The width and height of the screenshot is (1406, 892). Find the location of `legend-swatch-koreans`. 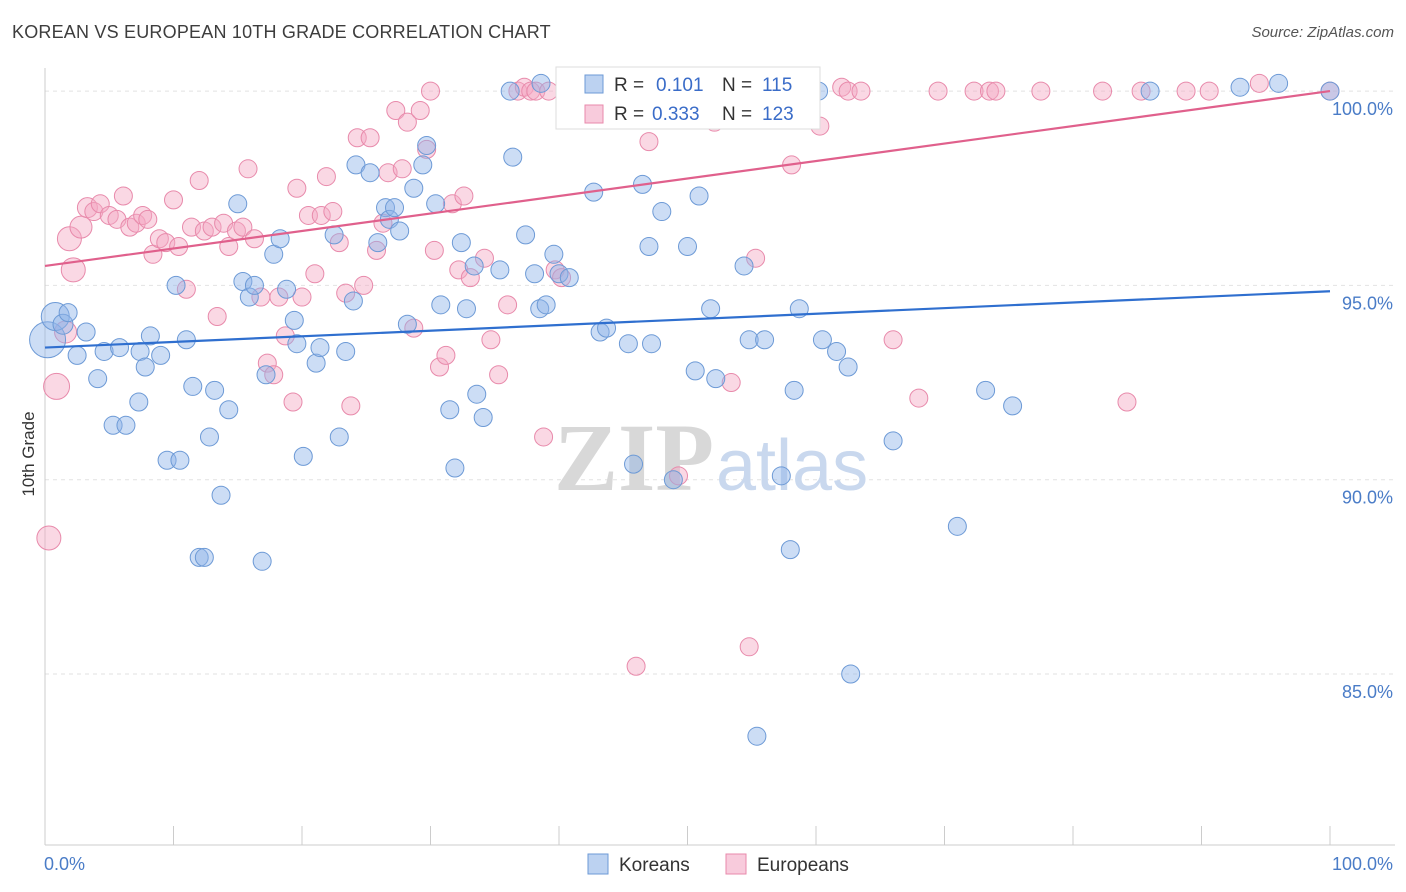

legend-swatch-koreans is located at coordinates (594, 84).